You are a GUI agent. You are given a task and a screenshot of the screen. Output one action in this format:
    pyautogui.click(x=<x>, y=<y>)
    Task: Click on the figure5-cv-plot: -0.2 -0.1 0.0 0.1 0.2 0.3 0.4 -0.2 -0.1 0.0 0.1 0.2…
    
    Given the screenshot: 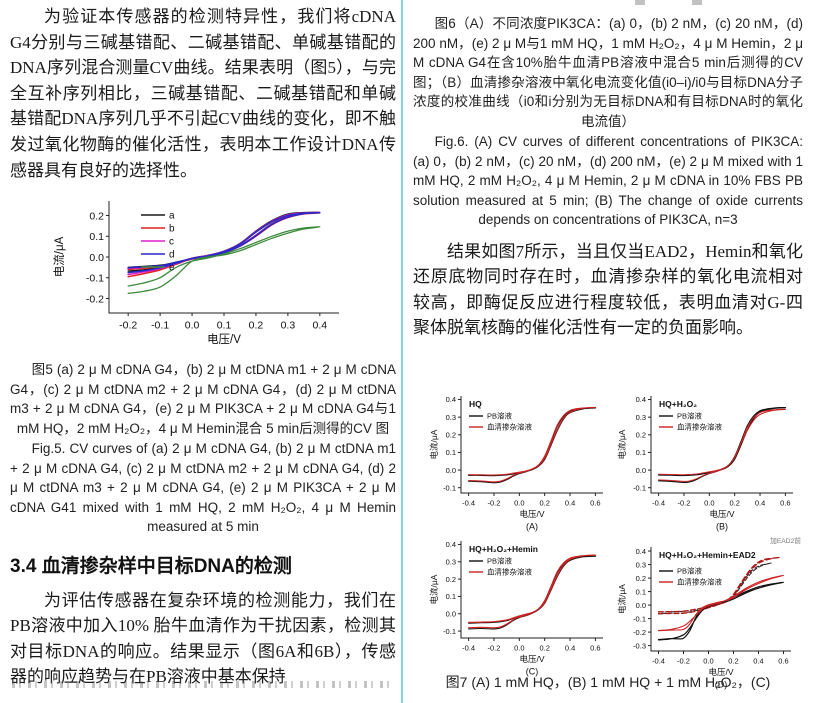 What is the action you would take?
    pyautogui.click(x=195, y=273)
    